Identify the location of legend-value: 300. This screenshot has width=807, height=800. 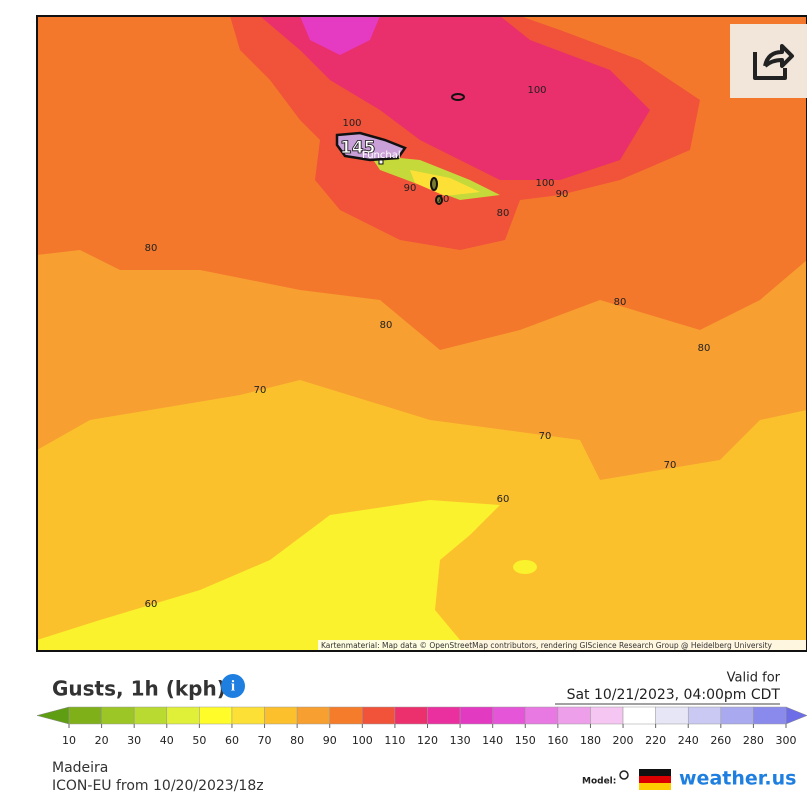
(786, 740).